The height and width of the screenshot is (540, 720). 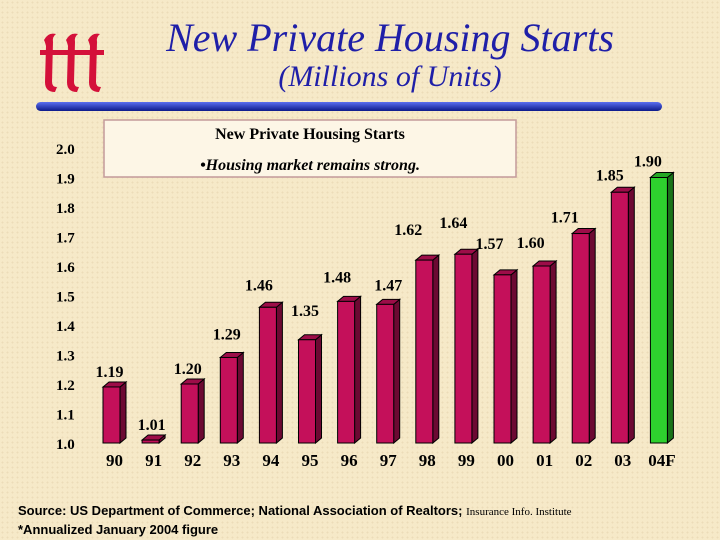 I want to click on x-tick-label: 00, so click(x=505, y=460).